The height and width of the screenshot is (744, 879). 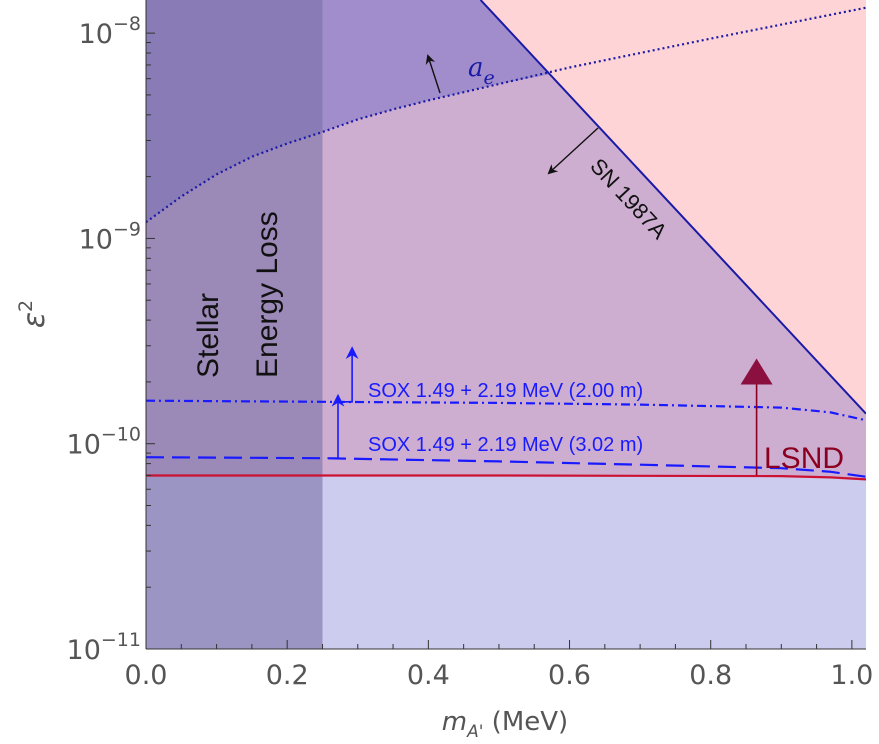 What do you see at coordinates (525, 722) in the screenshot?
I see `x-axis-label-unit: (MeV)` at bounding box center [525, 722].